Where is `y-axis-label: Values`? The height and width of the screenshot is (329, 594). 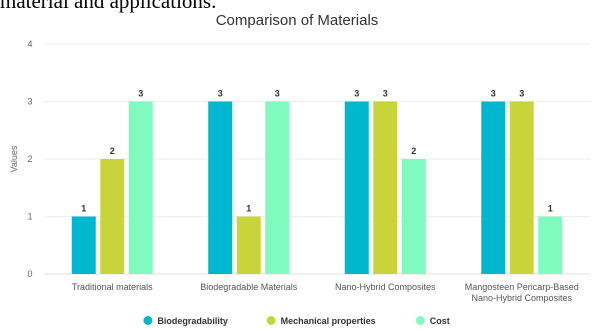 y-axis-label: Values is located at coordinates (14, 158).